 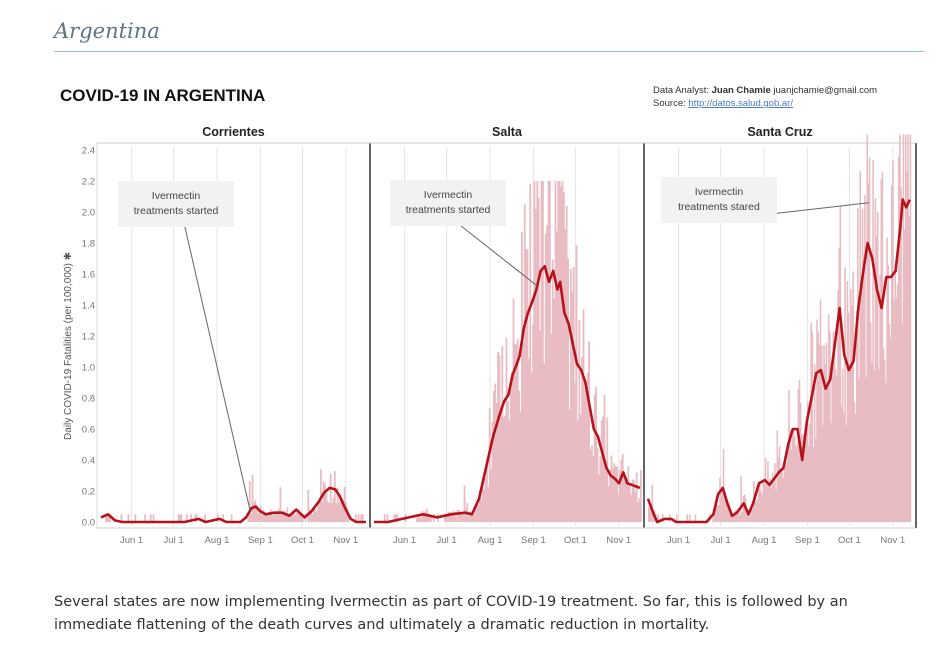 What do you see at coordinates (489, 51) in the screenshot?
I see `title-divider` at bounding box center [489, 51].